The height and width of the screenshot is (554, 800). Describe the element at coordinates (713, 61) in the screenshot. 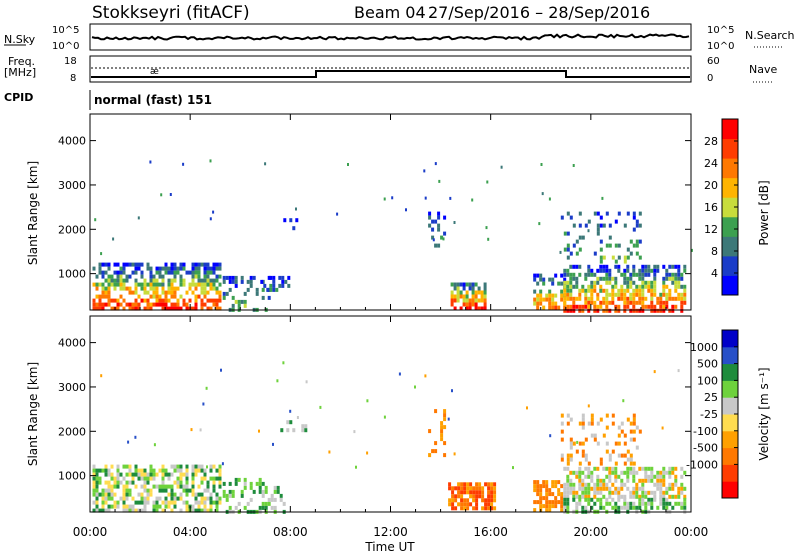

I see `nave-tick-top: 60` at that location.